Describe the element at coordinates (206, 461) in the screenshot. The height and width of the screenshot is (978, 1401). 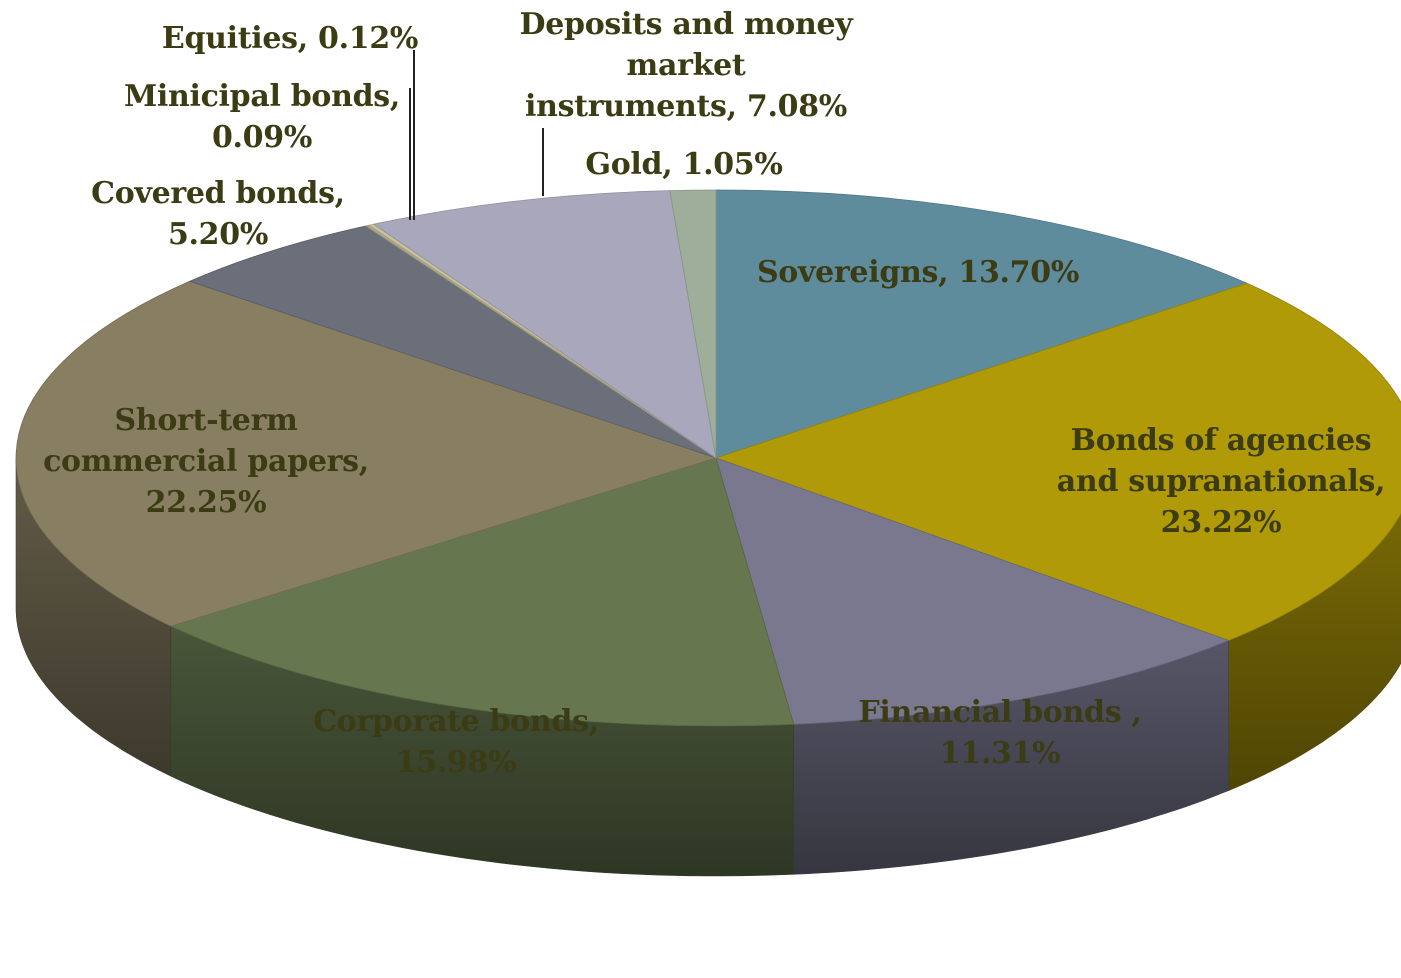
I see `data-label-short-term-commercial-papers: Short-term commercial papers, 22.25%` at that location.